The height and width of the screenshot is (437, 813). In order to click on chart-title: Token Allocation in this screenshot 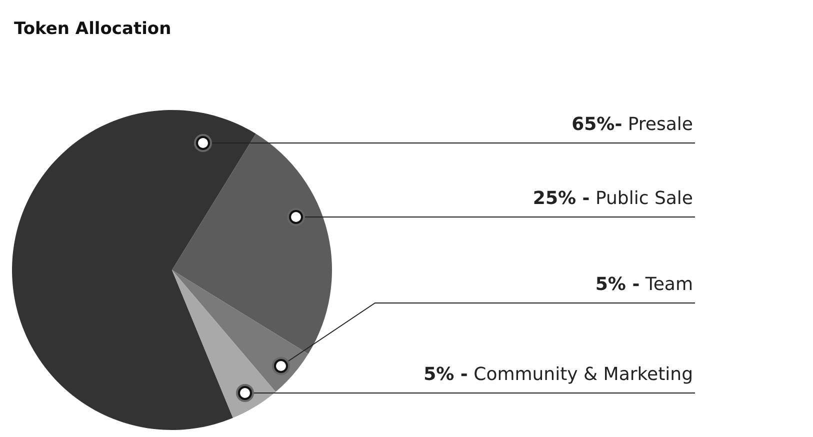, I will do `click(93, 29)`.